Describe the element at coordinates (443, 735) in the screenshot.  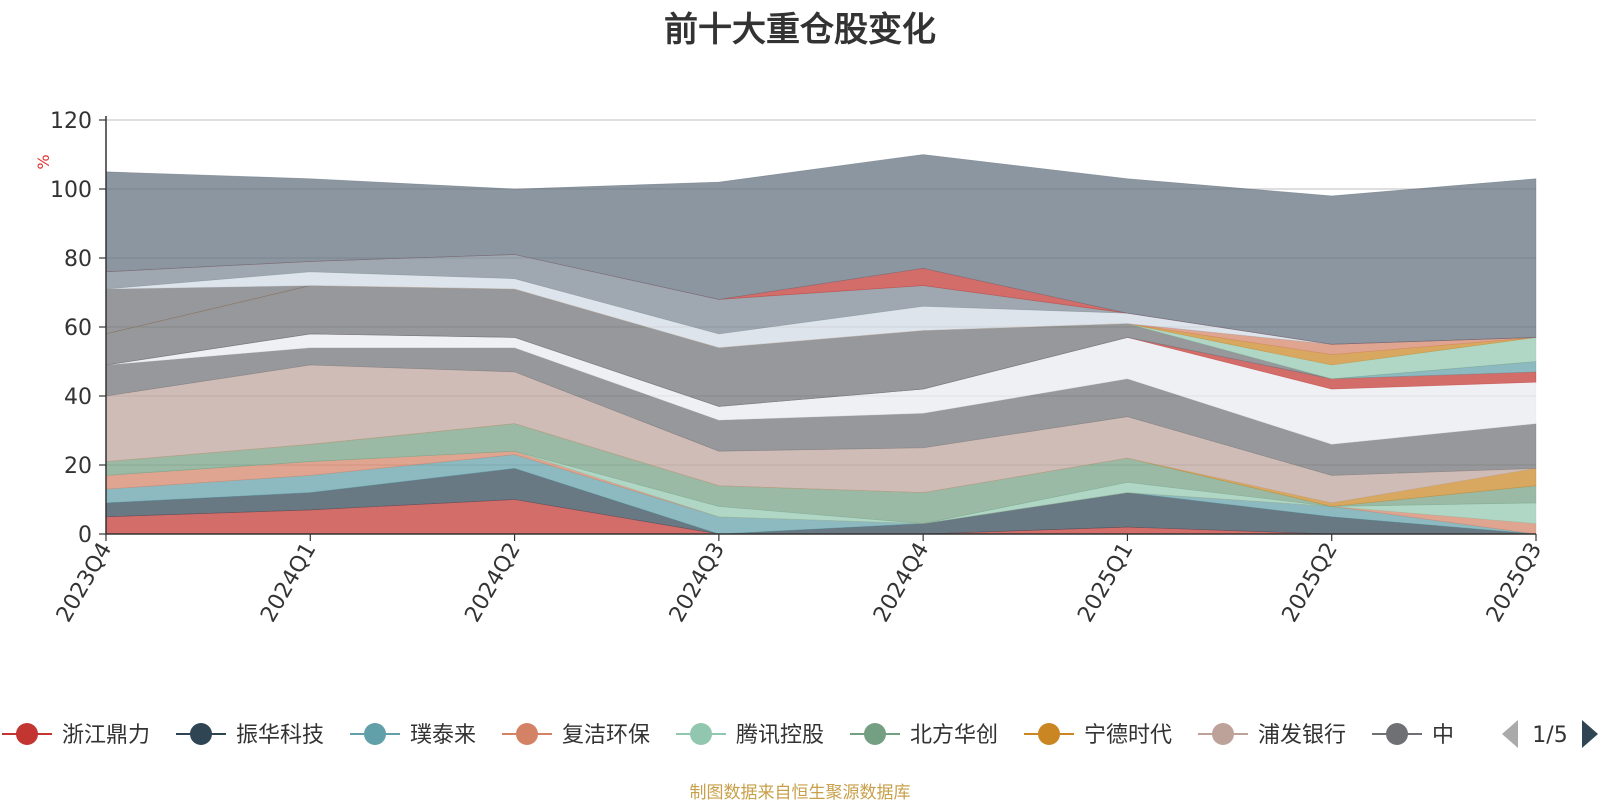
I see `legend-label-2: 璞泰来` at that location.